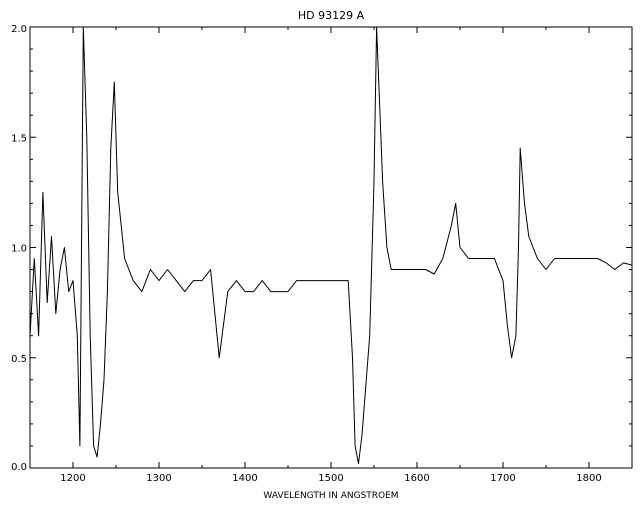  What do you see at coordinates (19, 249) in the screenshot?
I see `y-tick-label: 1.0` at bounding box center [19, 249].